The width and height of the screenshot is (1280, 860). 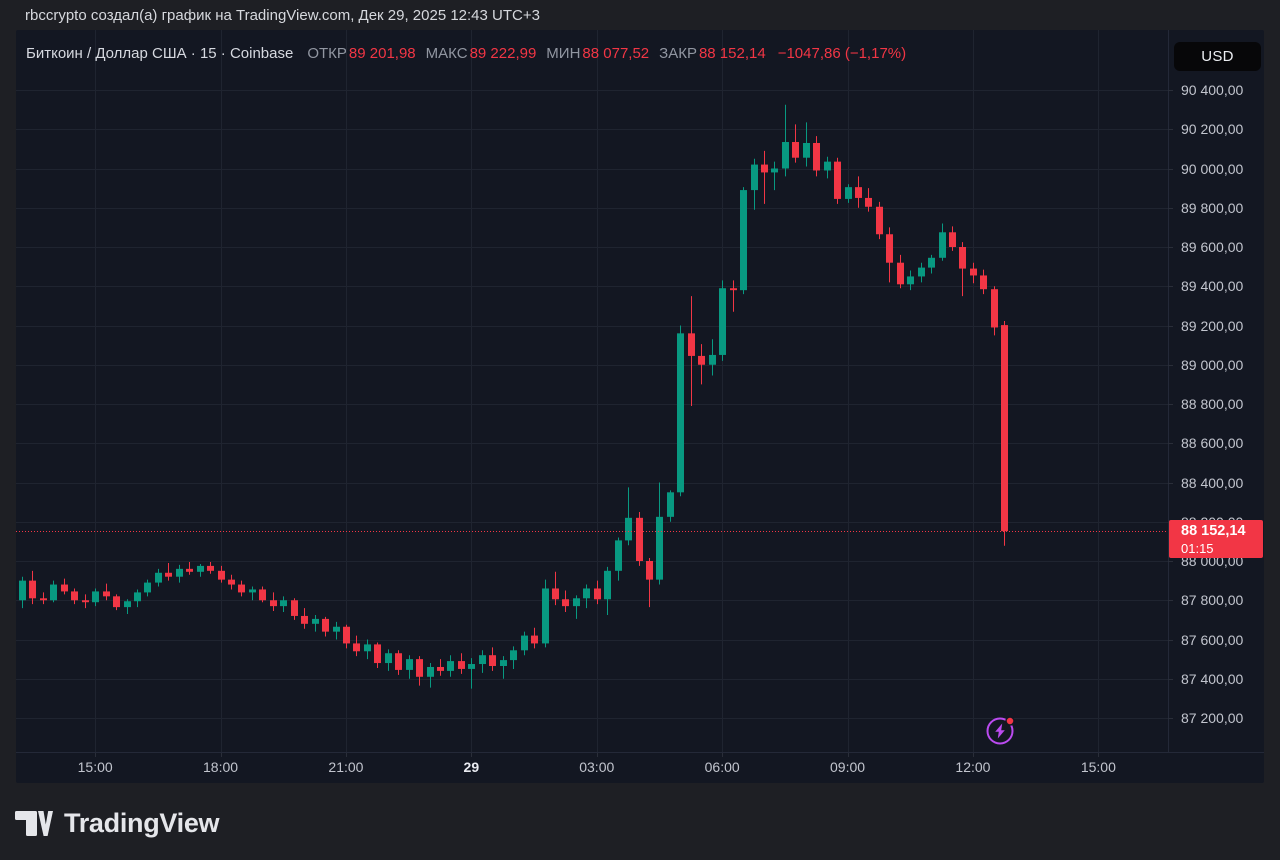 I want to click on price-tick-label: 89 800,00, so click(x=1212, y=207).